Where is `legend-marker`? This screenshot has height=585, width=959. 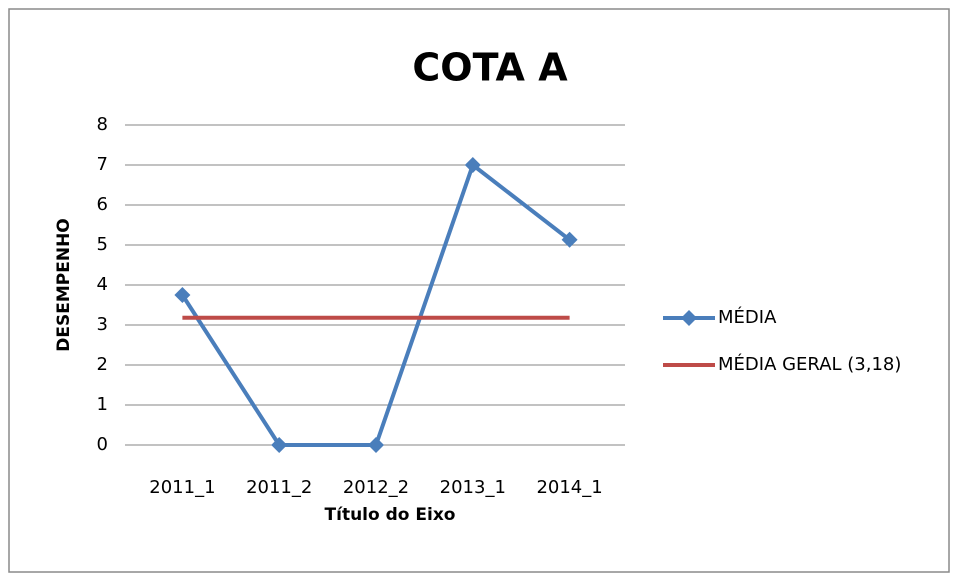 legend-marker is located at coordinates (689, 318).